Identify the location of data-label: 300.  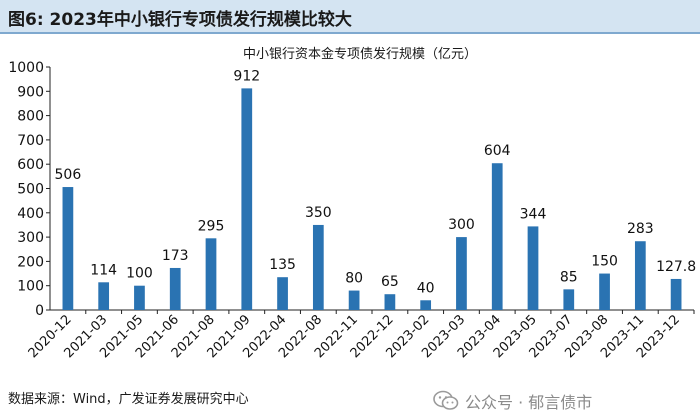
(461, 225).